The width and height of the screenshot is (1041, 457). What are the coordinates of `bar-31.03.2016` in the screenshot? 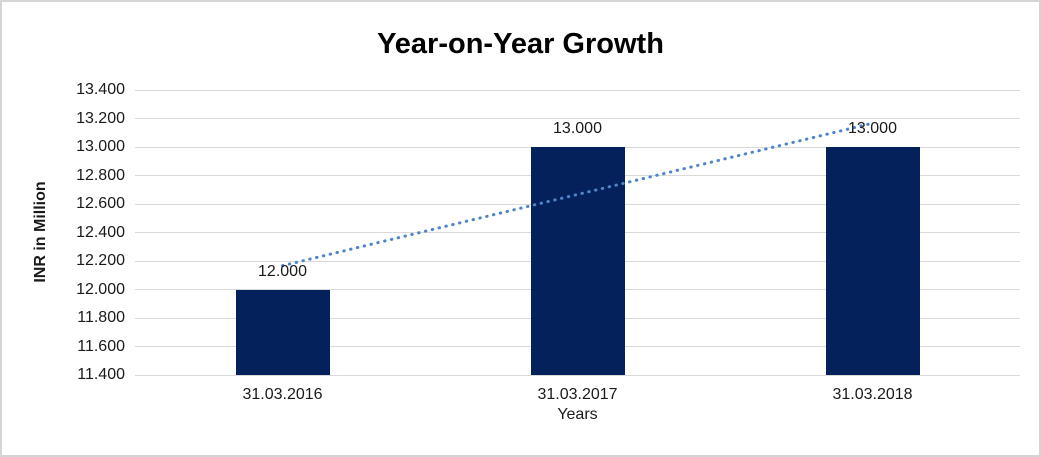 It's located at (282, 332).